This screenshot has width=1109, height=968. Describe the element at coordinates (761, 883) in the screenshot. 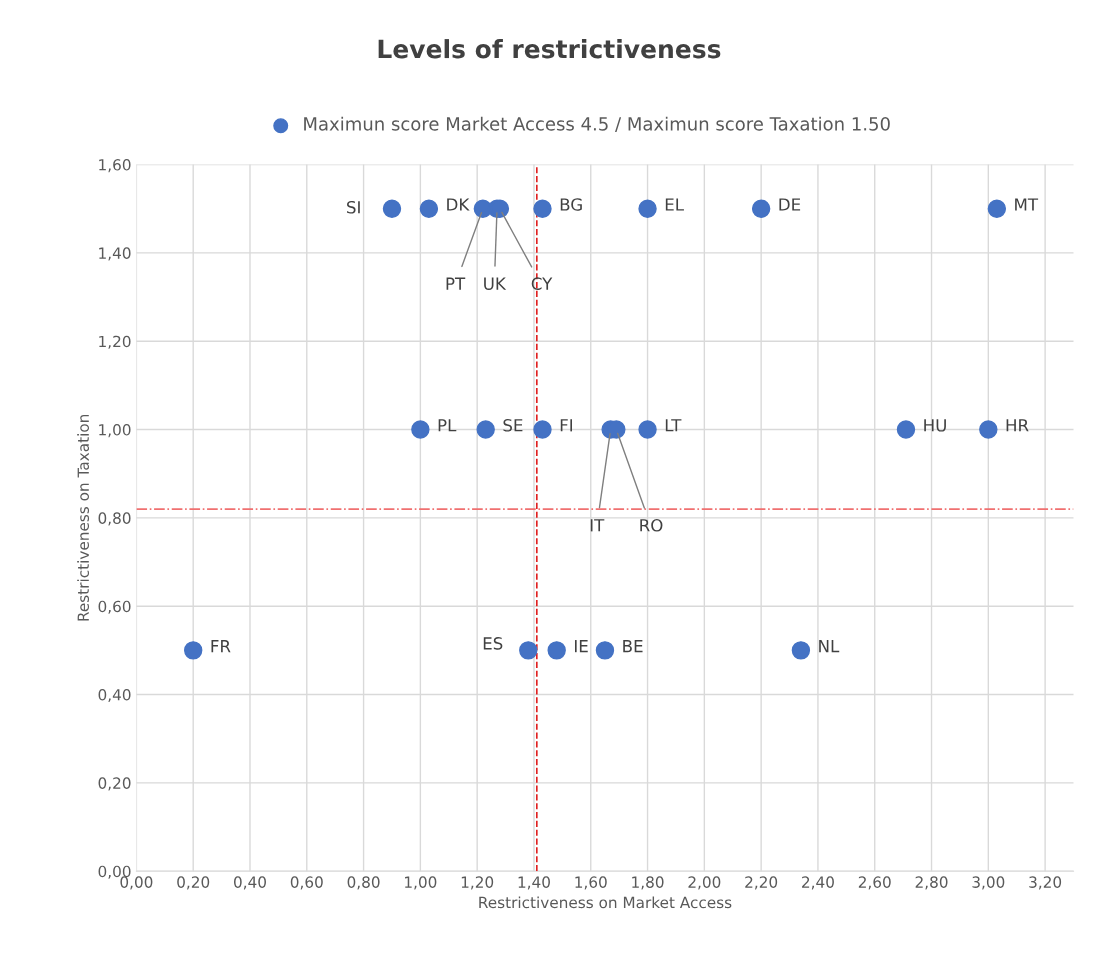

I see `x-tick-label: 2,20` at that location.